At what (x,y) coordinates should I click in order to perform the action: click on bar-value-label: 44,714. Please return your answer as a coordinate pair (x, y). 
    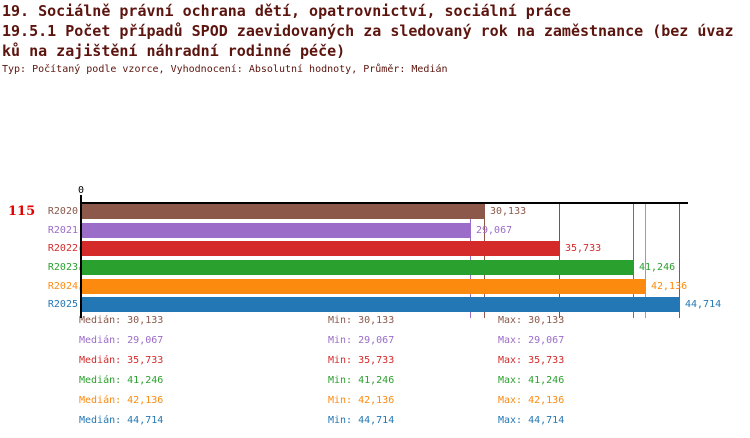
    Looking at the image, I should click on (703, 304).